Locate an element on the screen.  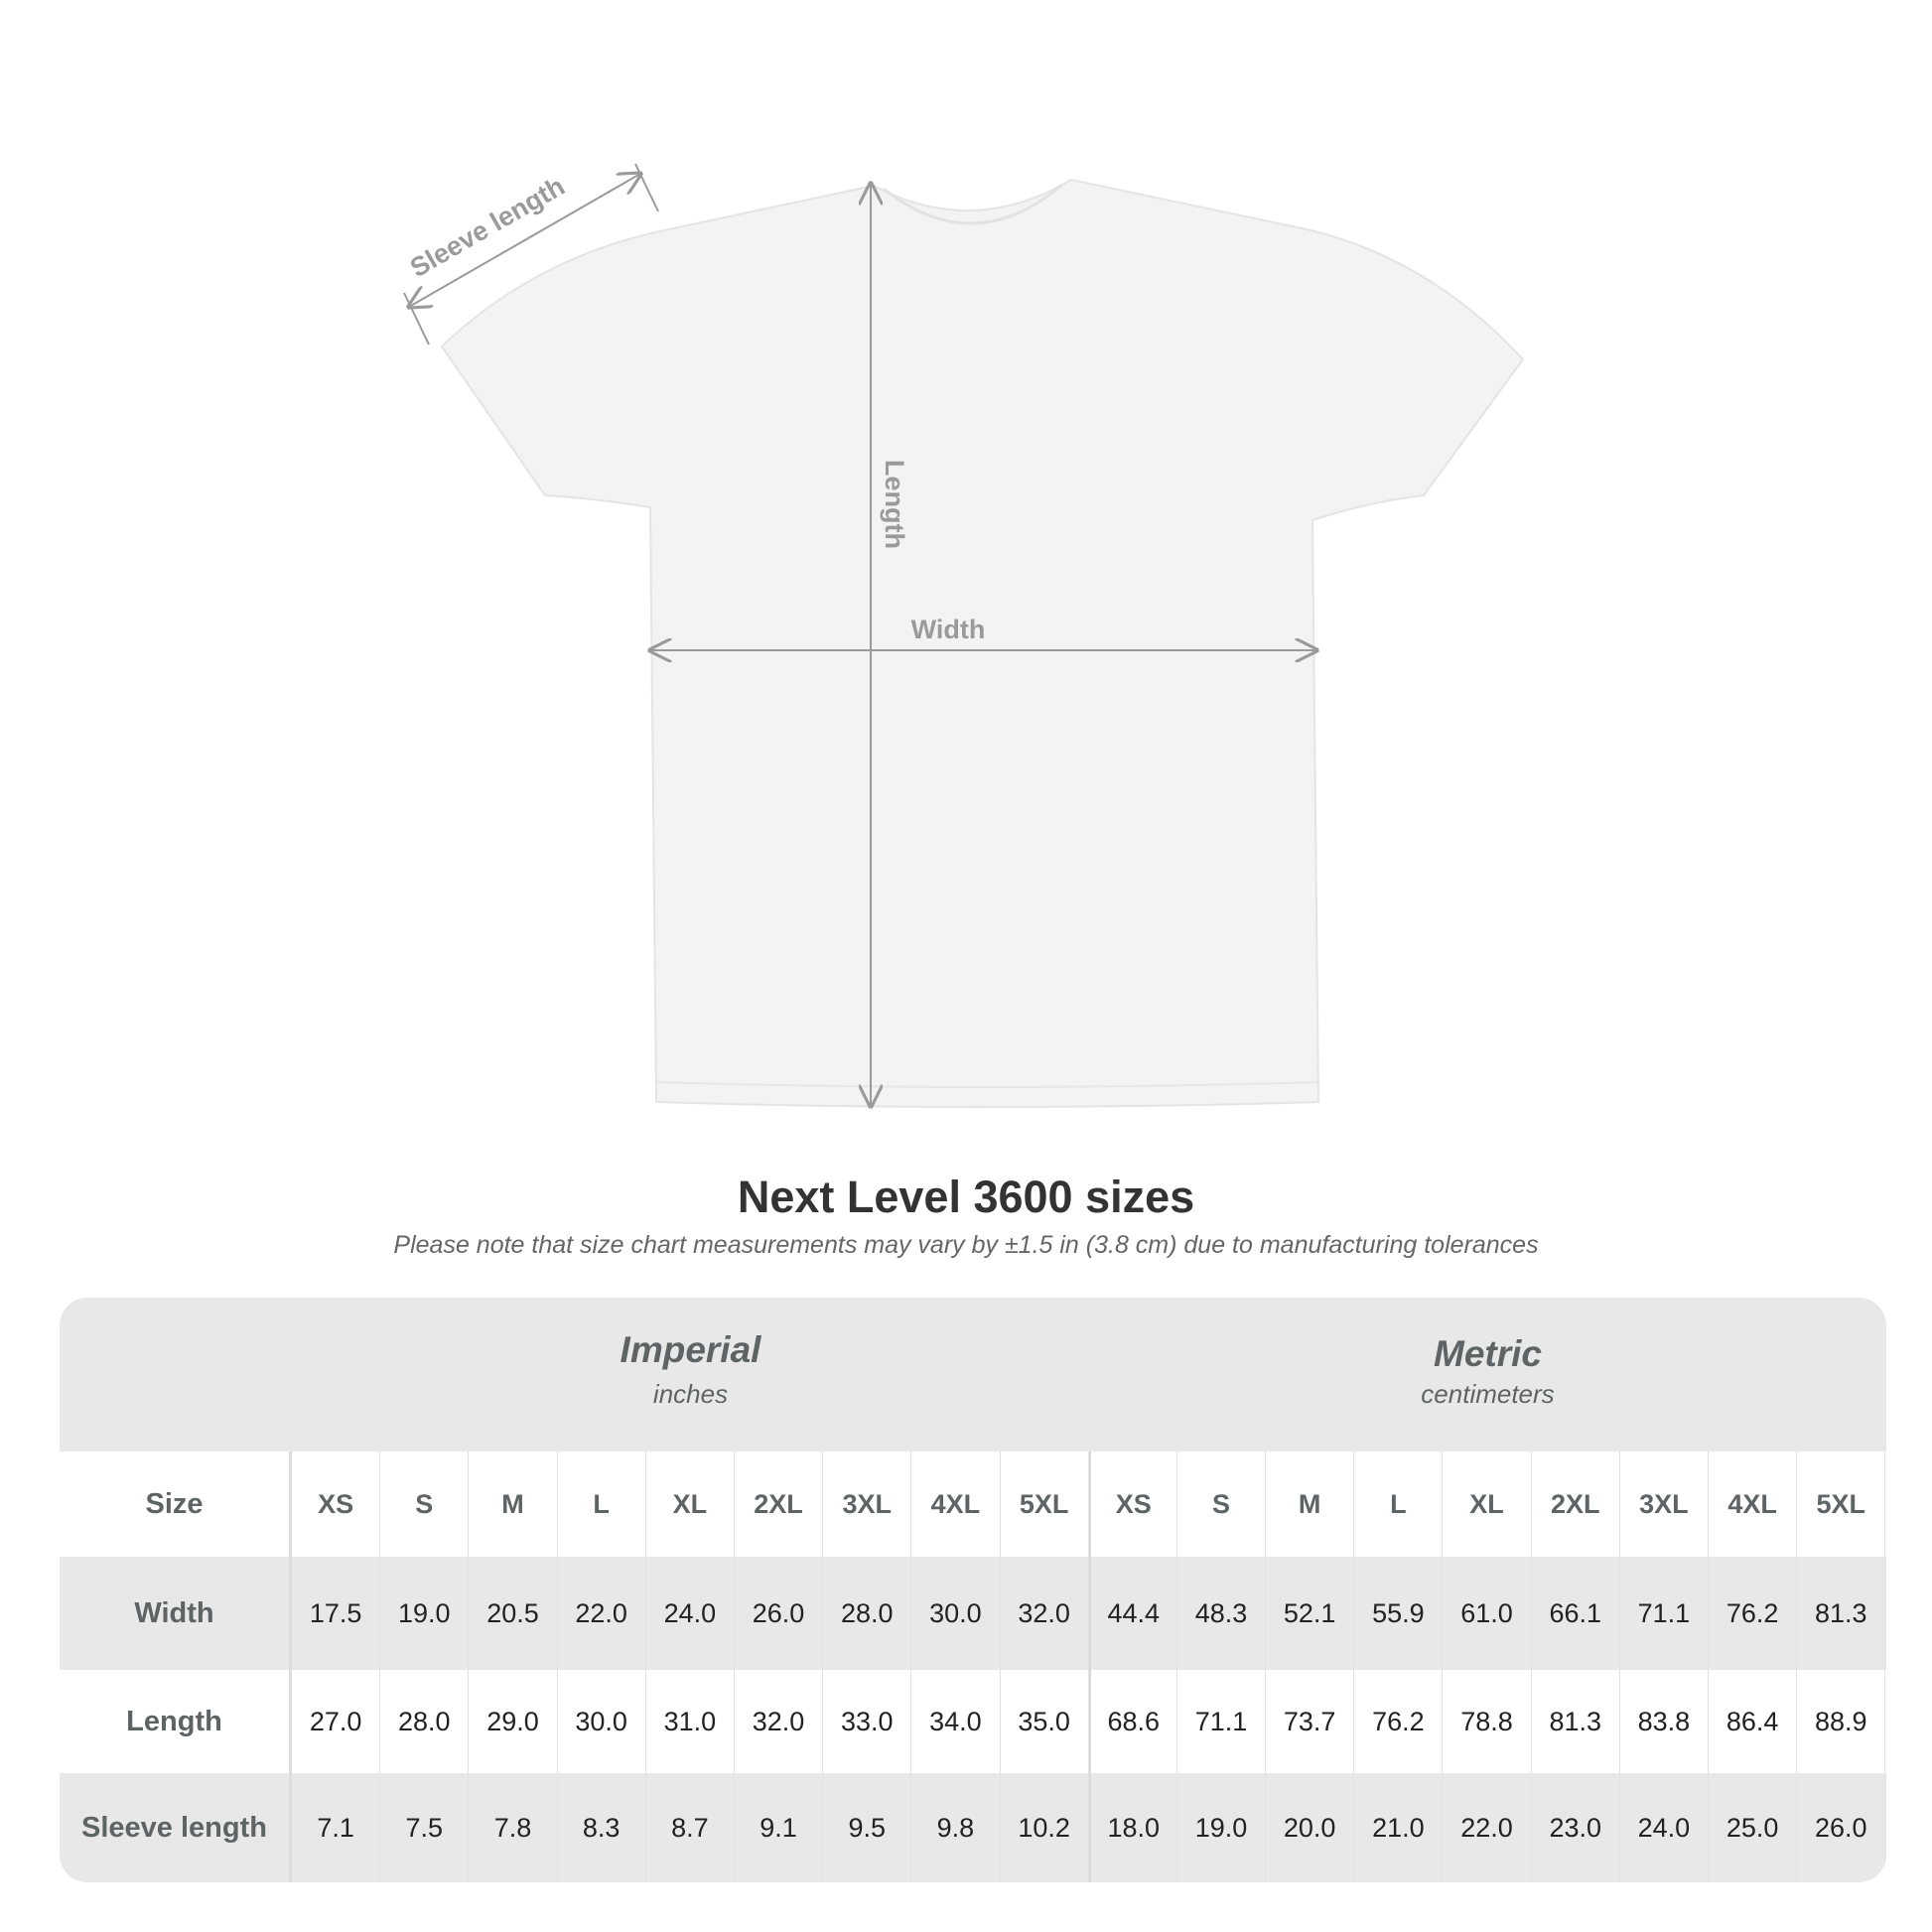
metric-value-cell: 26.0 is located at coordinates (1841, 1828).